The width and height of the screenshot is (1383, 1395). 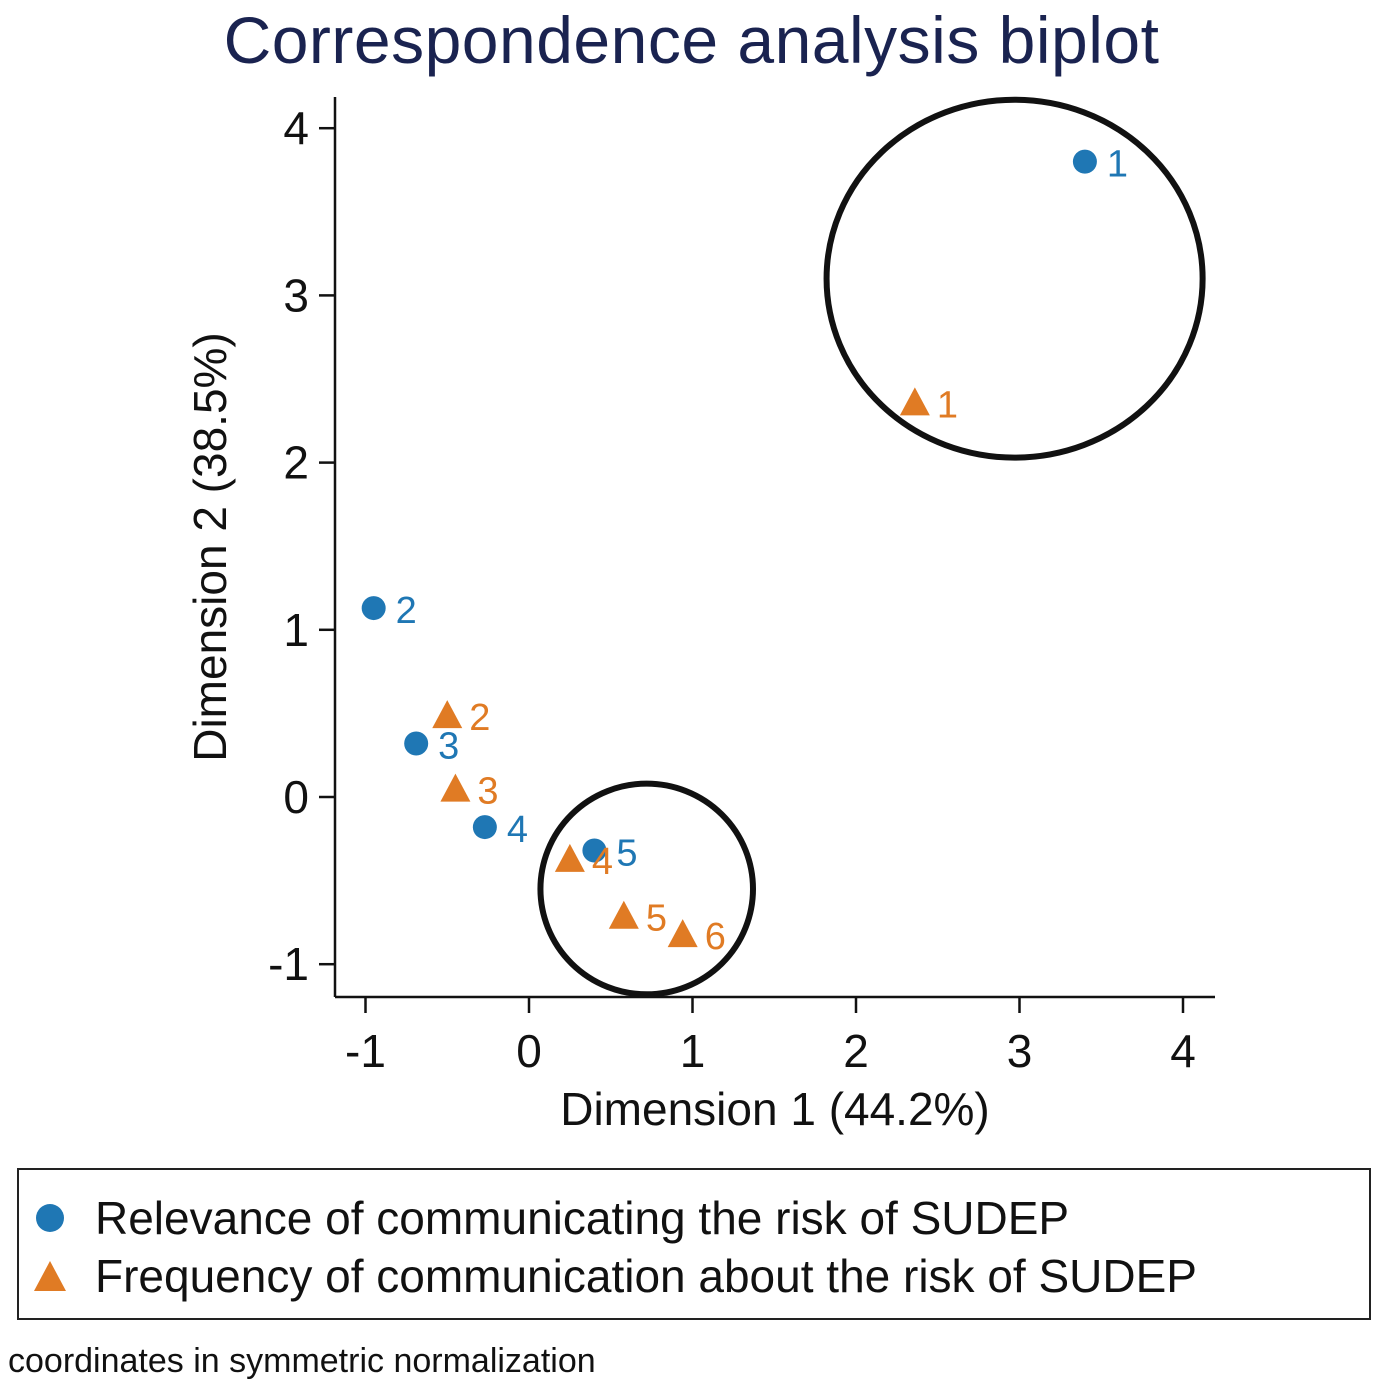 What do you see at coordinates (296, 463) in the screenshot?
I see `y-tick-label: 2` at bounding box center [296, 463].